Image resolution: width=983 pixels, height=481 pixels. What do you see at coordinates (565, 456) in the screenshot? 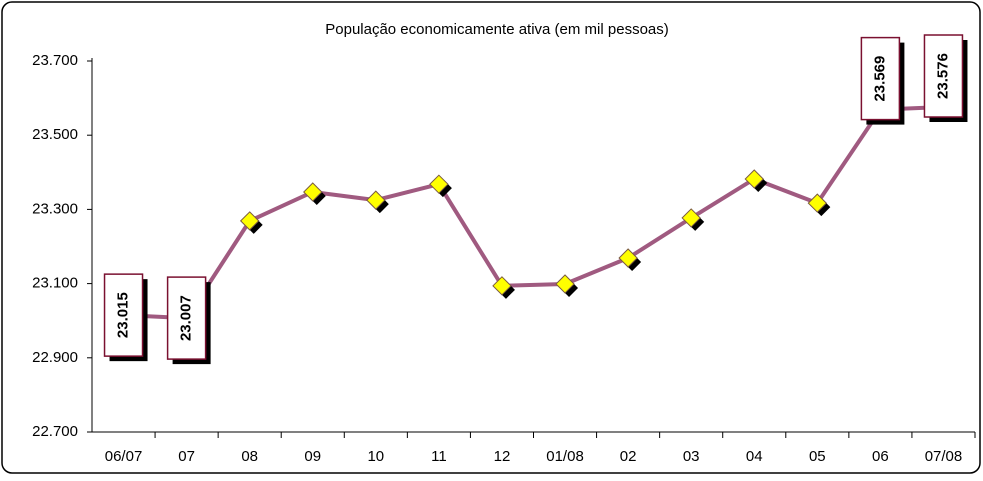
I see `x-tick-label: 01/08` at bounding box center [565, 456].